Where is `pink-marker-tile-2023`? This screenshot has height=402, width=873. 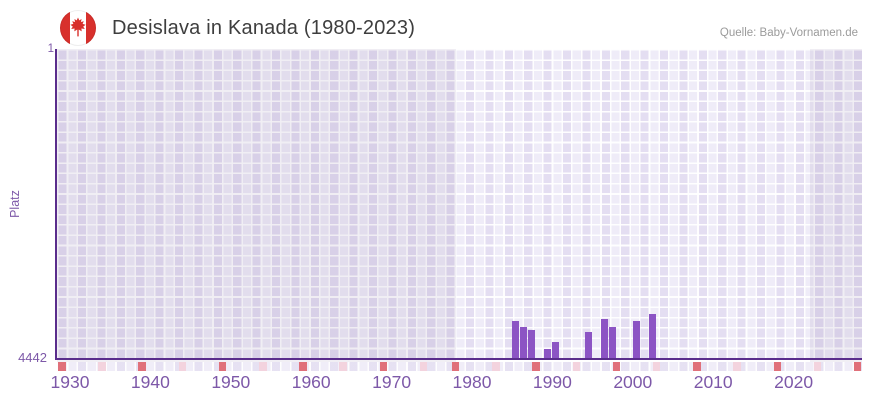 pink-marker-tile-2023 is located at coordinates (817, 366).